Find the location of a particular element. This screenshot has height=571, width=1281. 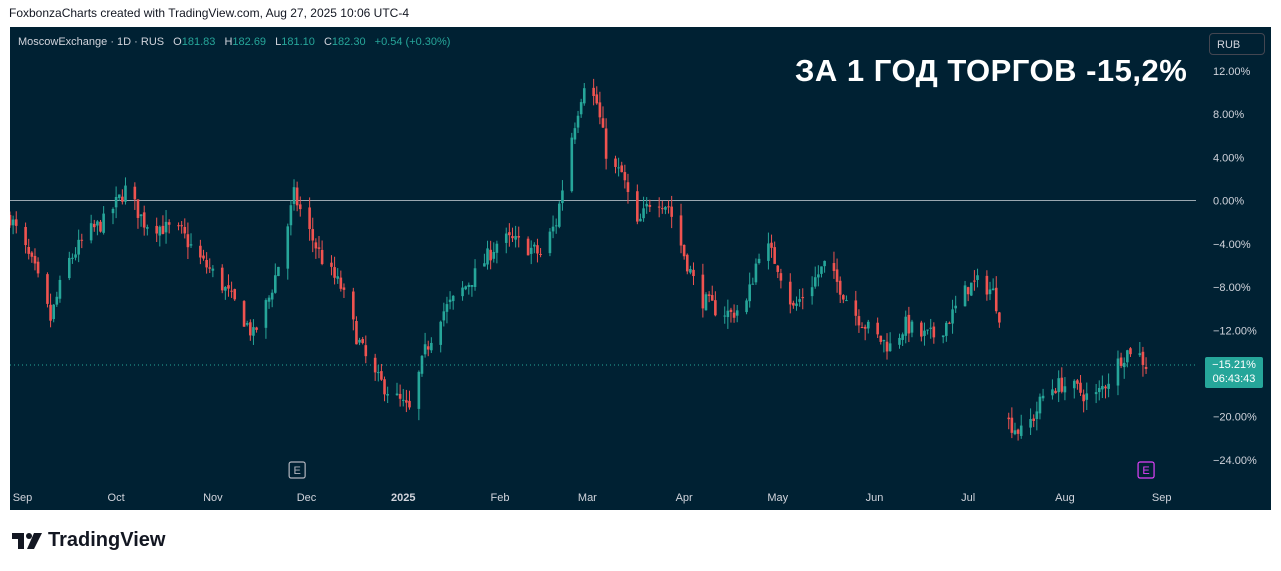

low-label: L is located at coordinates (278, 42).